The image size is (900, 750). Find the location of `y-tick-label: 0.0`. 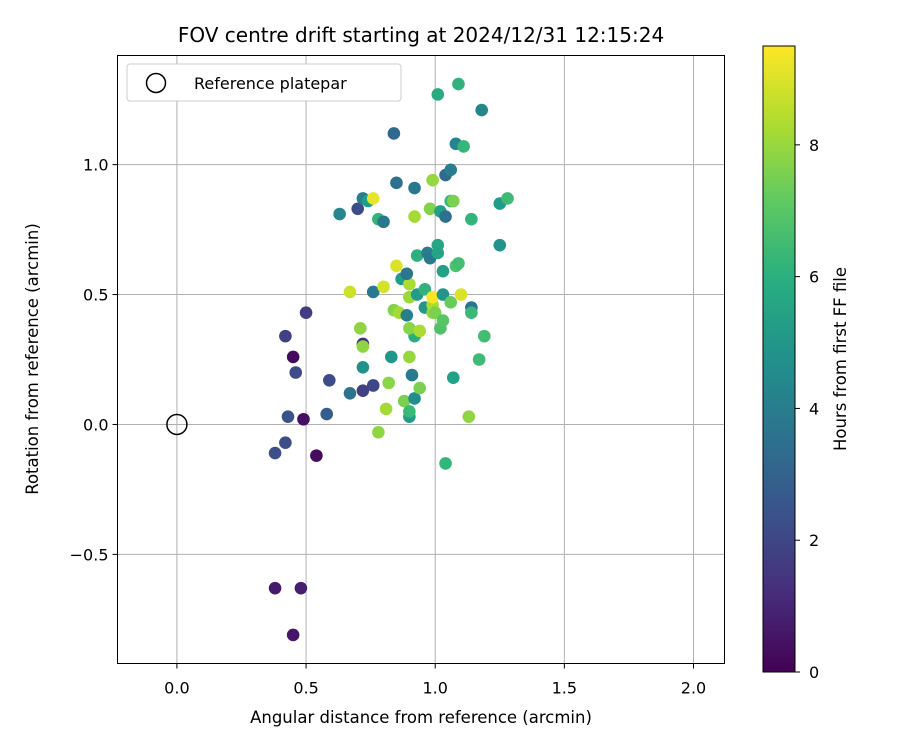

y-tick-label: 0.0 is located at coordinates (95, 424).